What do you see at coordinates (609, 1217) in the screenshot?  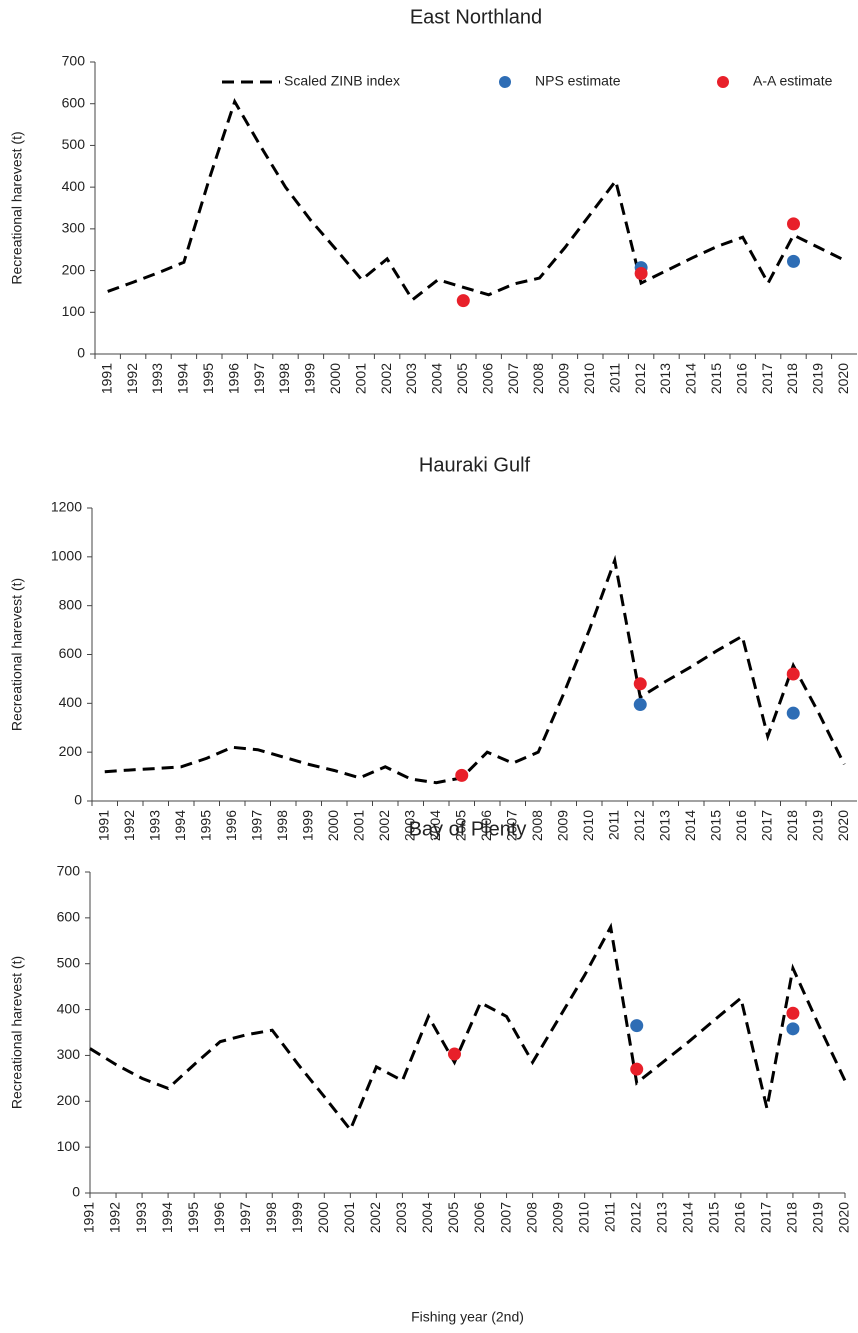 I see `x-tick-label: 2011` at bounding box center [609, 1217].